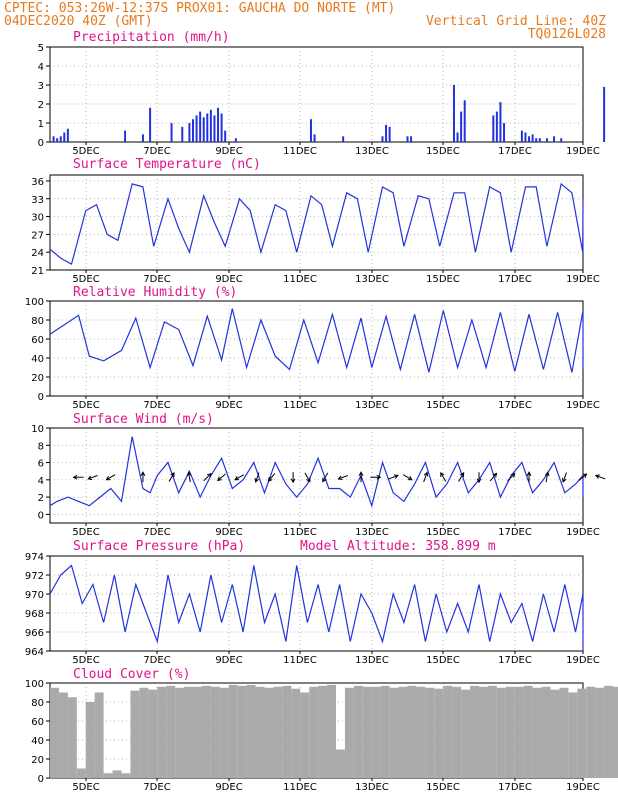 The image size is (618, 800). I want to click on x-tick-label: 19DEC, so click(583, 532).